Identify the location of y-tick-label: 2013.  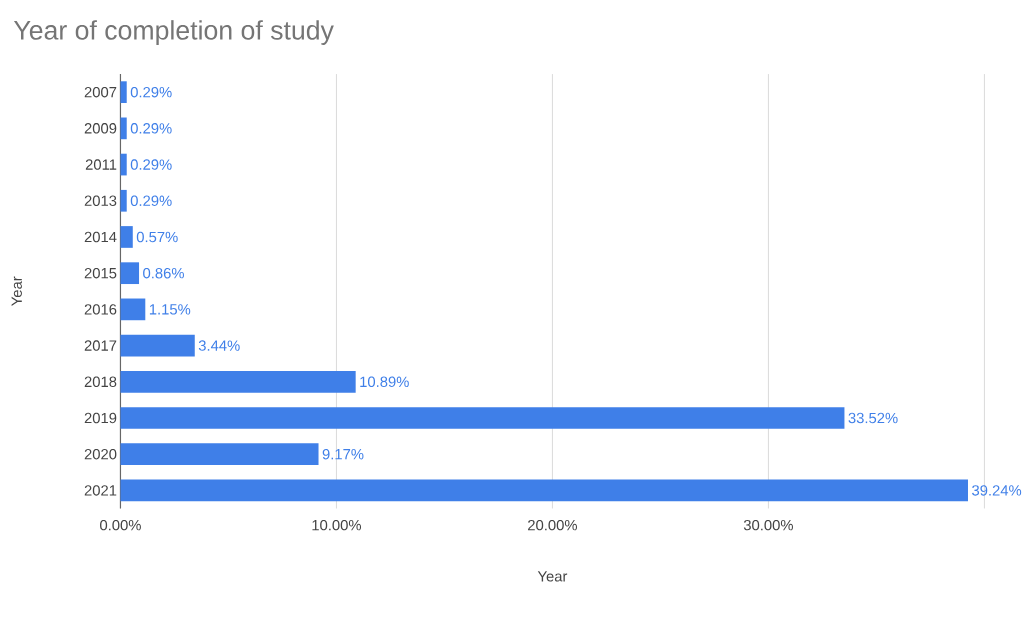
(100, 201).